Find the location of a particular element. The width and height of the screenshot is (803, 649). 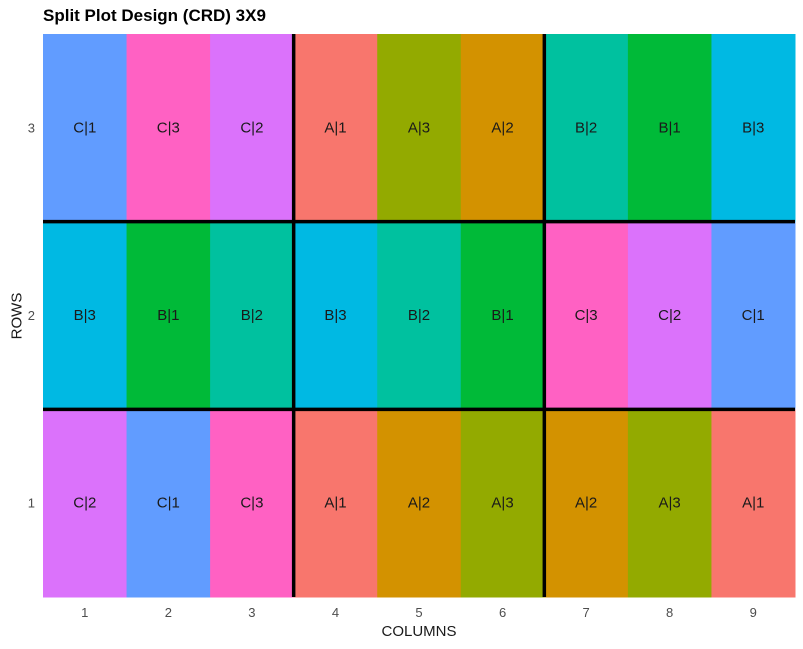

y-tick-label: 2 is located at coordinates (31, 315).